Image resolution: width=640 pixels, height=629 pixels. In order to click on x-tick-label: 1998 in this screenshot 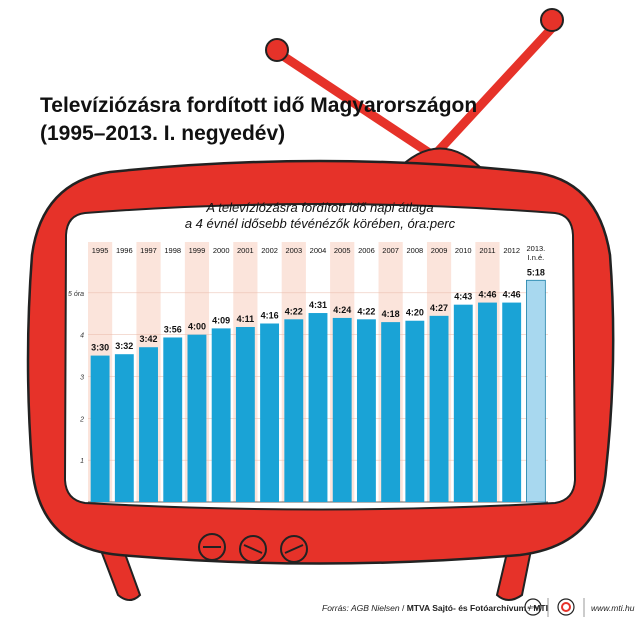, I will do `click(172, 250)`.